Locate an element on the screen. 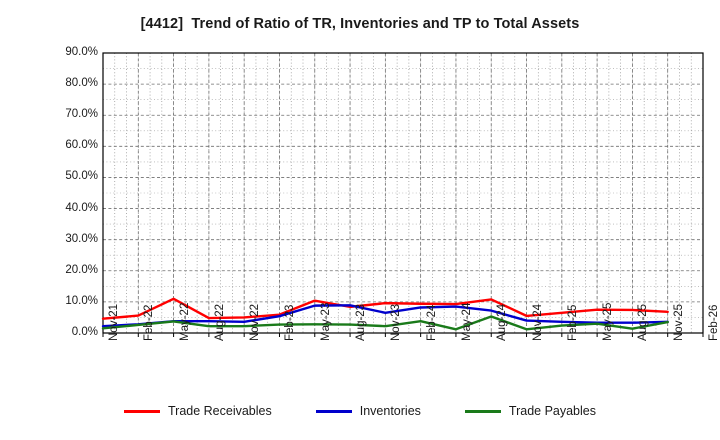  x-axis-tick-label: May-22 is located at coordinates (184, 321).